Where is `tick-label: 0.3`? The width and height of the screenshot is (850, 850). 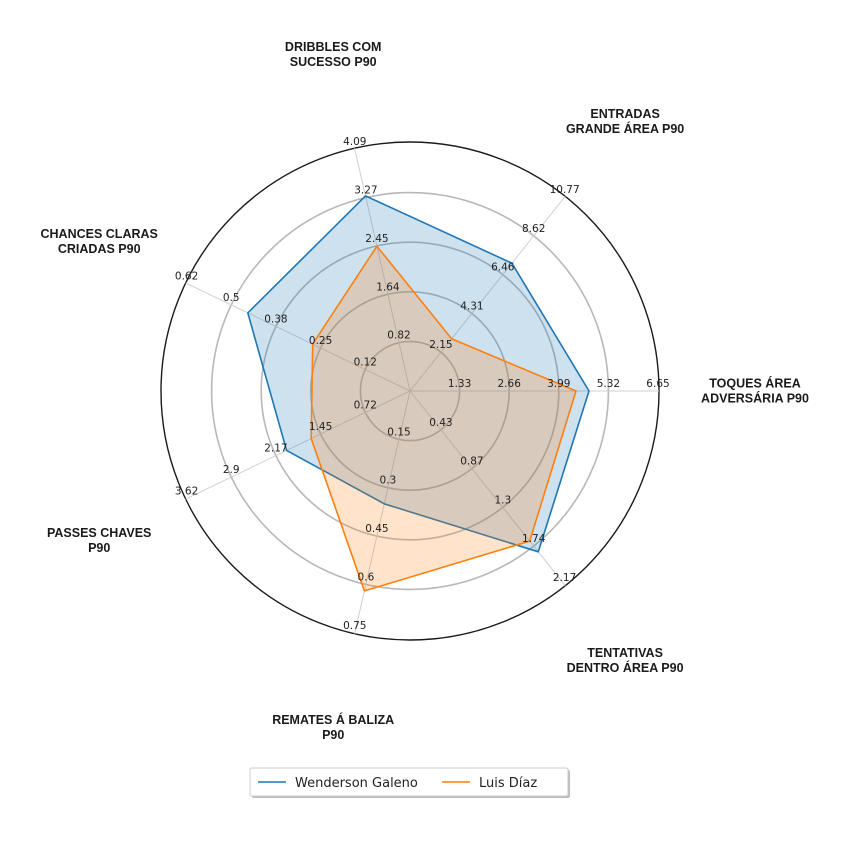 tick-label: 0.3 is located at coordinates (388, 481).